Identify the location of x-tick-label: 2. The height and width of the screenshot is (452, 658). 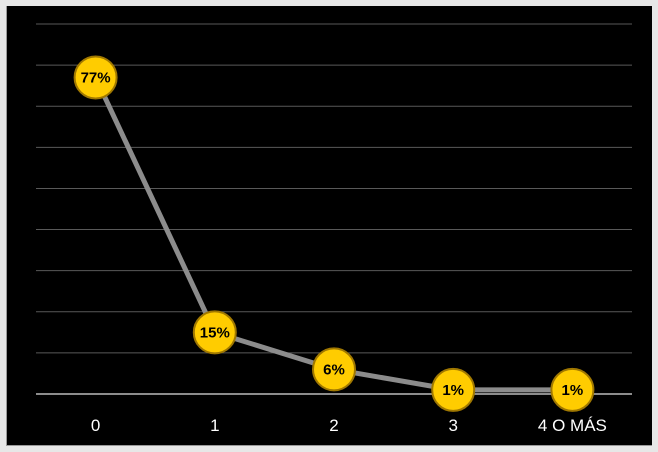
(333, 425).